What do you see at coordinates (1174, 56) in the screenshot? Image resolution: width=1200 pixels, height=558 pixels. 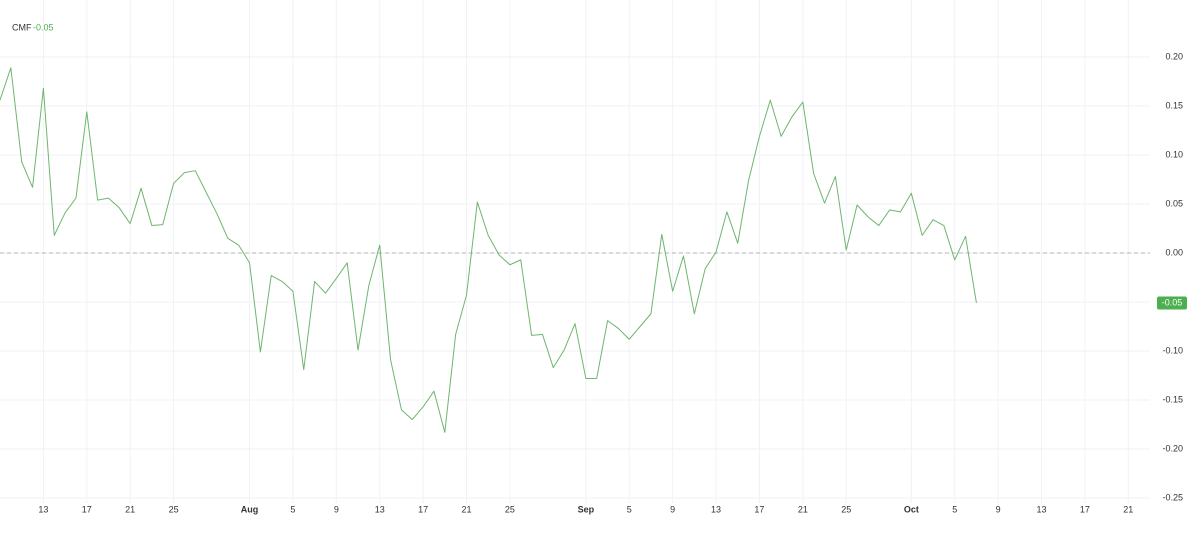 I see `y-tick-label: 0.20` at bounding box center [1174, 56].